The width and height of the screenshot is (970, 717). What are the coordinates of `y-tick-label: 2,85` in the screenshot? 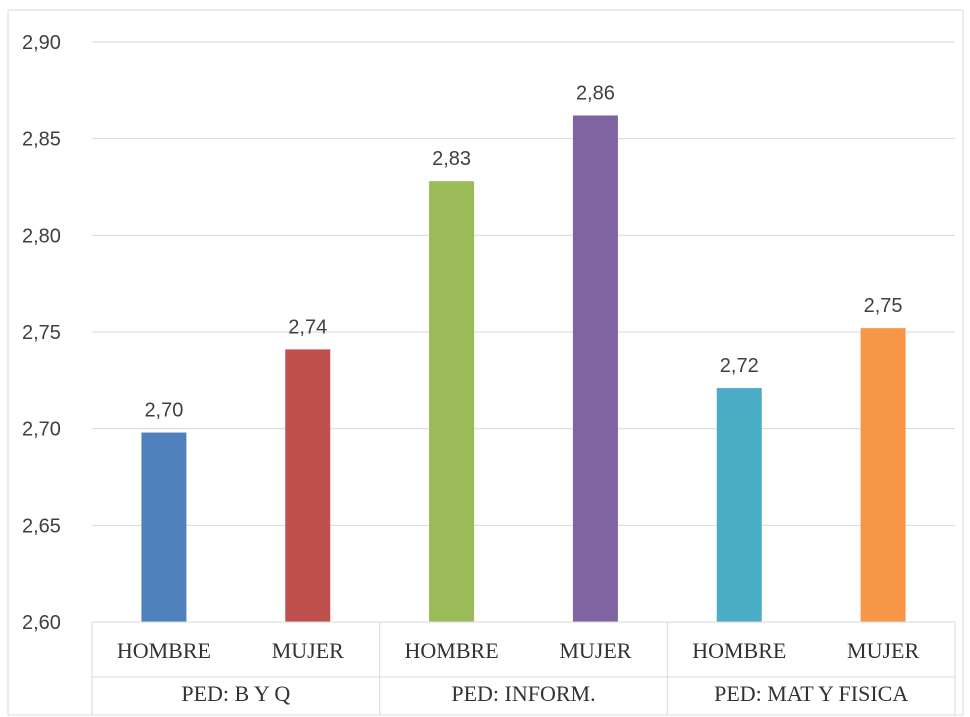 It's located at (41, 140).